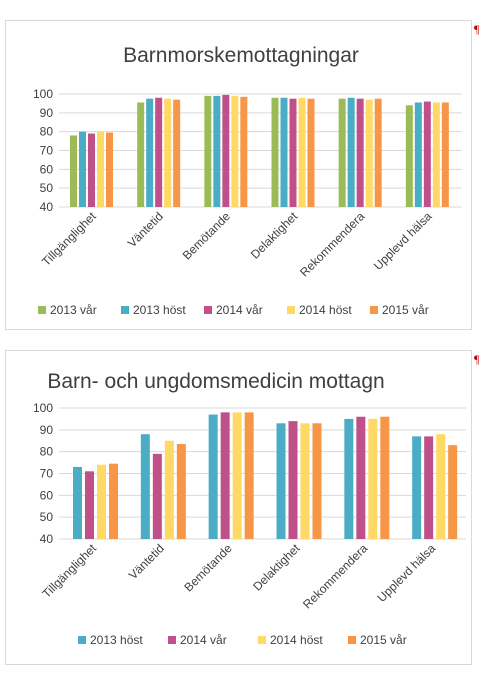 The width and height of the screenshot is (486, 687). Describe the element at coordinates (241, 55) in the screenshot. I see `chart-title: Barnmorskemottagningar` at that location.